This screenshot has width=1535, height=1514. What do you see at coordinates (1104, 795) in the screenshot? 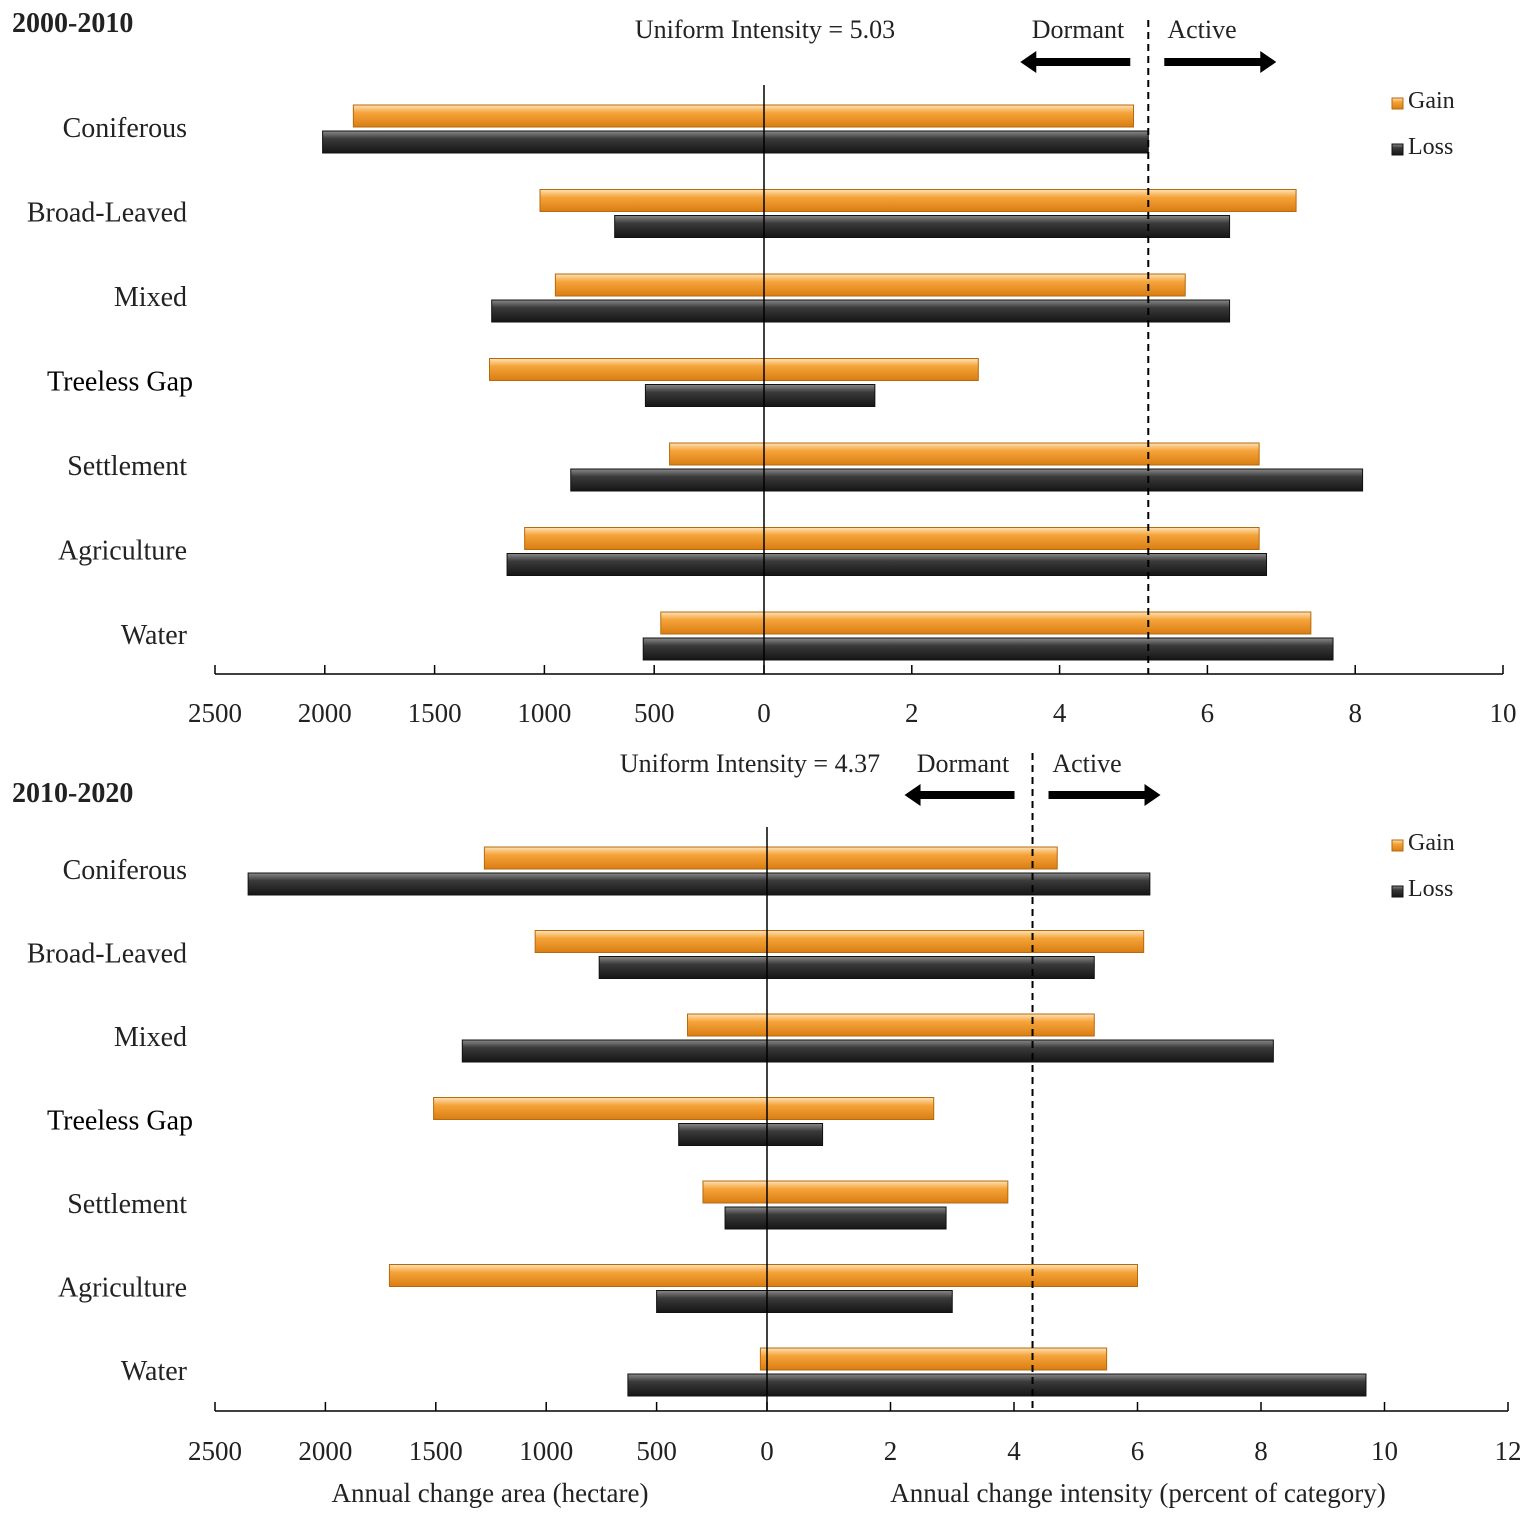
I see `active-arrow-icon` at bounding box center [1104, 795].